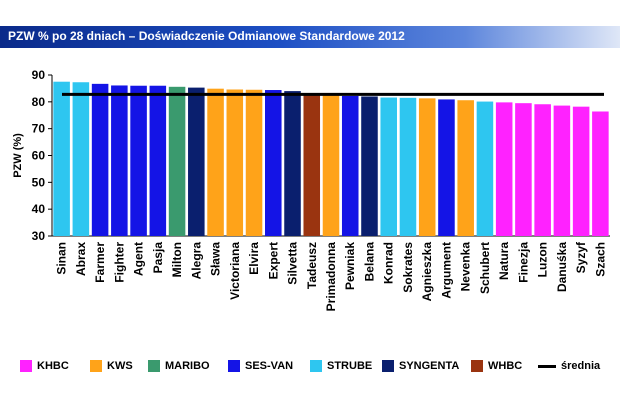 This screenshot has height=413, width=620. I want to click on legend-item: STRUBE, so click(341, 366).